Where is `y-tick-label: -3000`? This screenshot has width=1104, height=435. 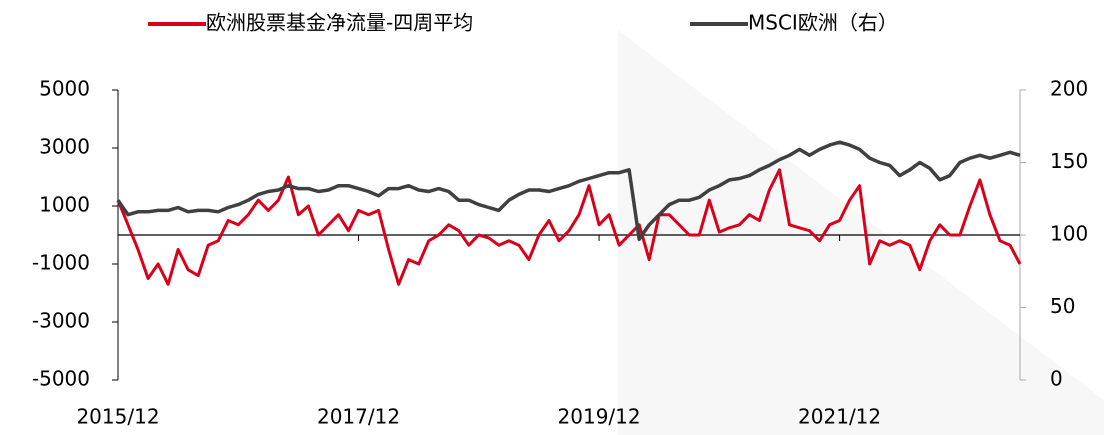 y-tick-label: -3000 is located at coordinates (61, 321).